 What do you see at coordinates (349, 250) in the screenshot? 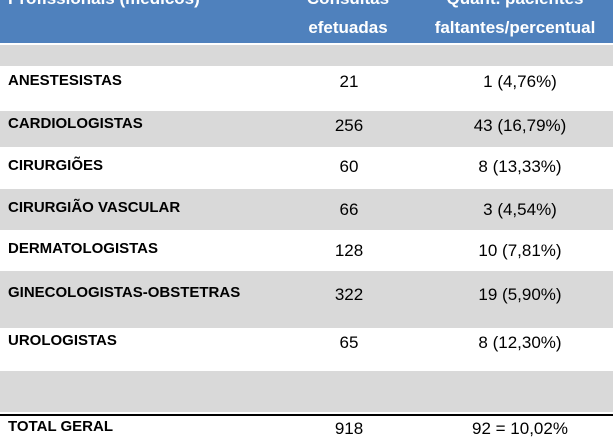
I see `cell-consultas: 128` at bounding box center [349, 250].